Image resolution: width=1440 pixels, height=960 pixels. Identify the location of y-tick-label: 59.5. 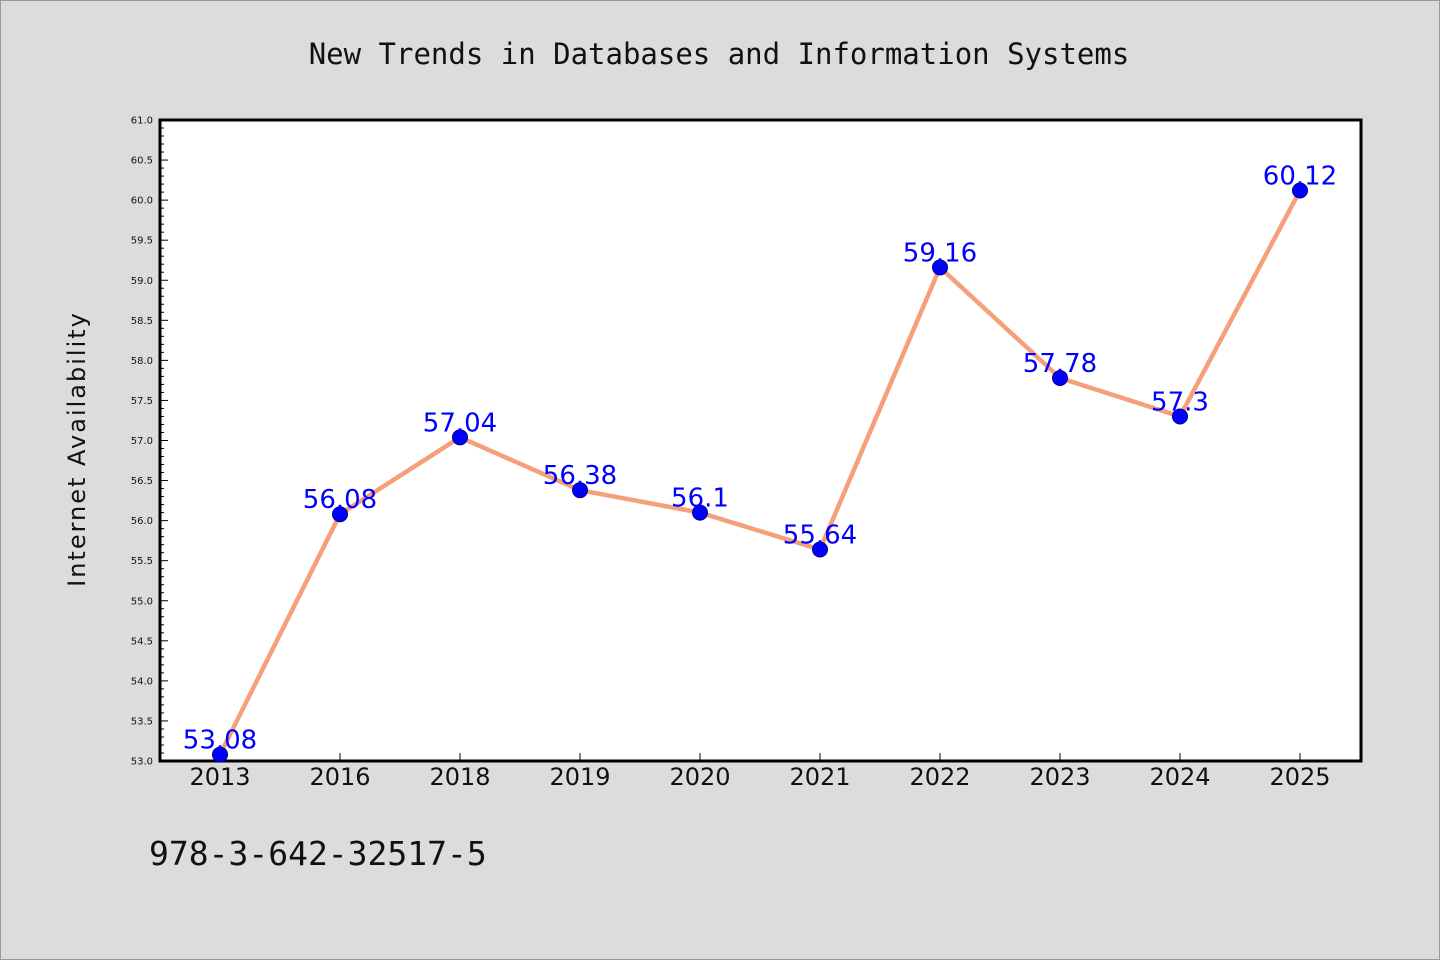
(142, 241).